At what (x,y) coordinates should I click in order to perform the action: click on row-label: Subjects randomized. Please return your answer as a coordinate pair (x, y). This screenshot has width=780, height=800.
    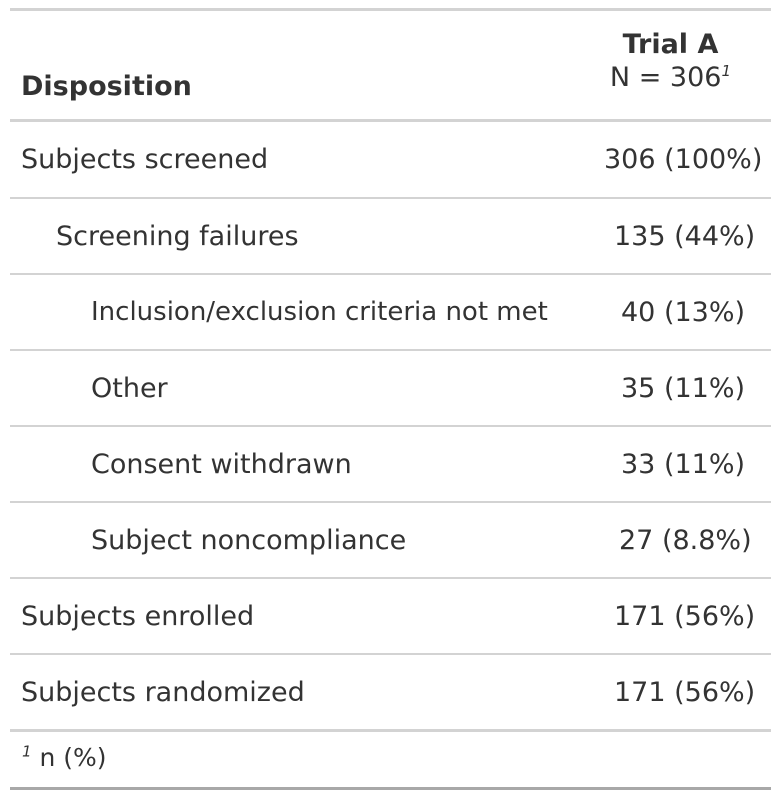
    Looking at the image, I should click on (163, 692).